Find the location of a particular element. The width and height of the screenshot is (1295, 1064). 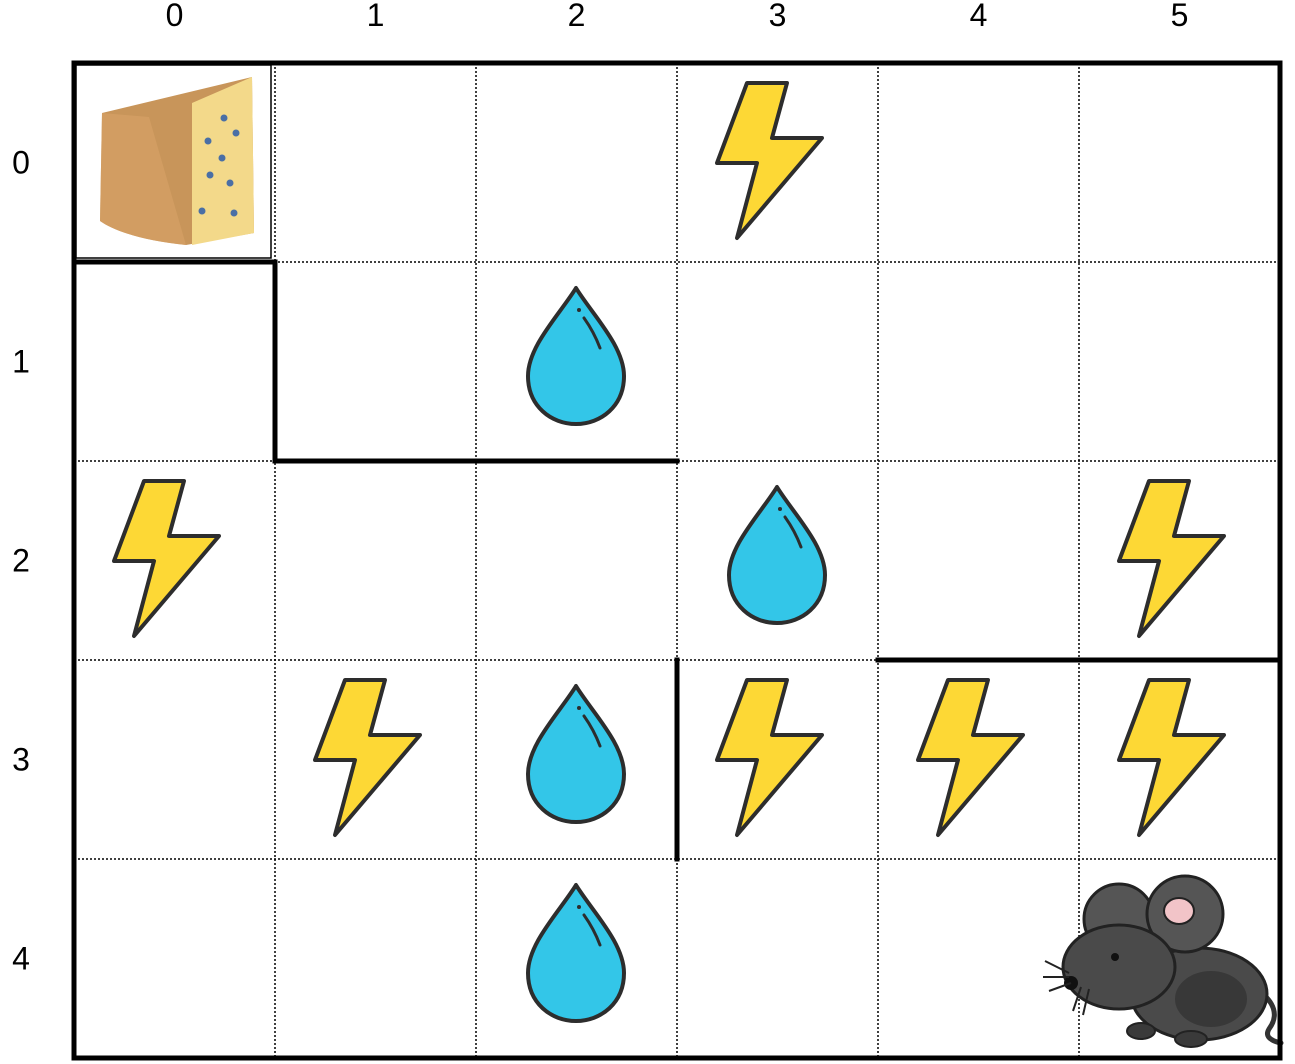

row-label: 1 is located at coordinates (21, 362).